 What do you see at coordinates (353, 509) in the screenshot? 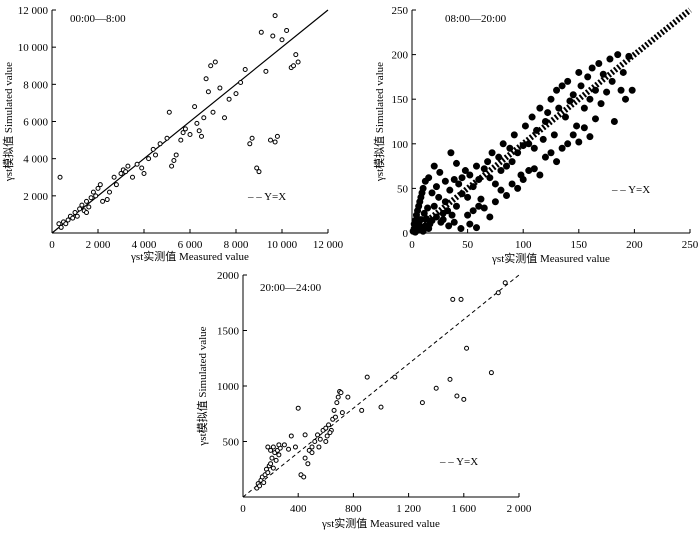
I see `x-tick-label: 800` at bounding box center [353, 509].